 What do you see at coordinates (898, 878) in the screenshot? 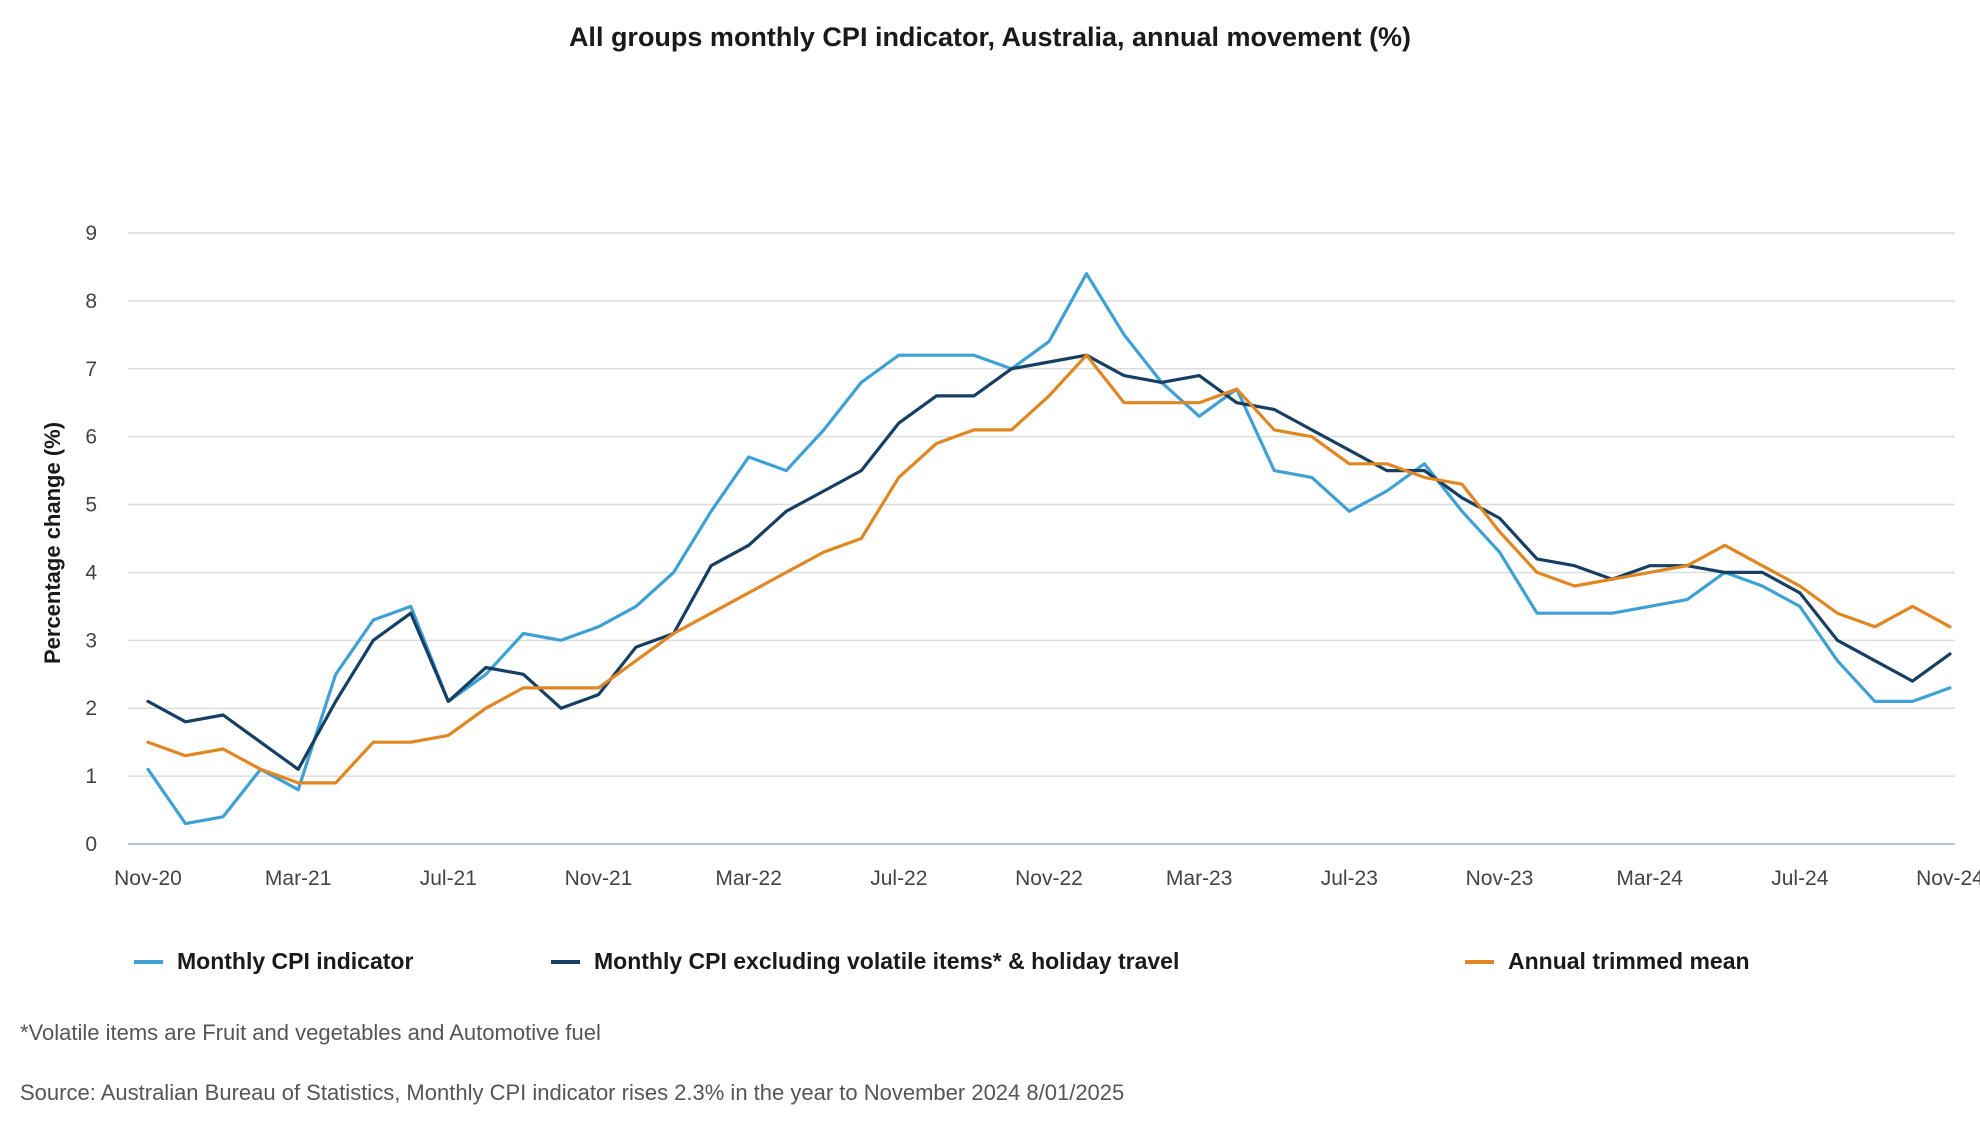
I see `x-tick-label: Jul-22` at bounding box center [898, 878].